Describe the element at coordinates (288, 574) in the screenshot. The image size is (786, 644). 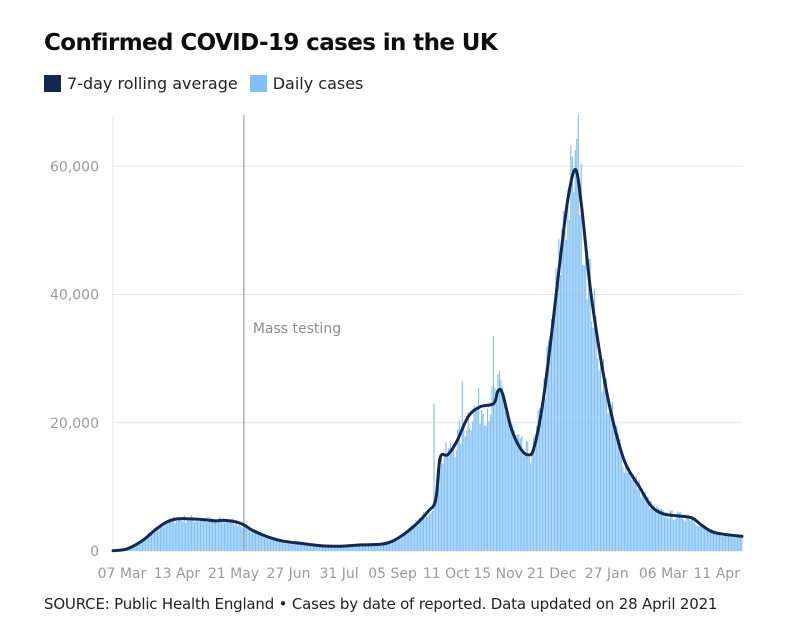
I see `x-tick-label: 27 Jun` at that location.